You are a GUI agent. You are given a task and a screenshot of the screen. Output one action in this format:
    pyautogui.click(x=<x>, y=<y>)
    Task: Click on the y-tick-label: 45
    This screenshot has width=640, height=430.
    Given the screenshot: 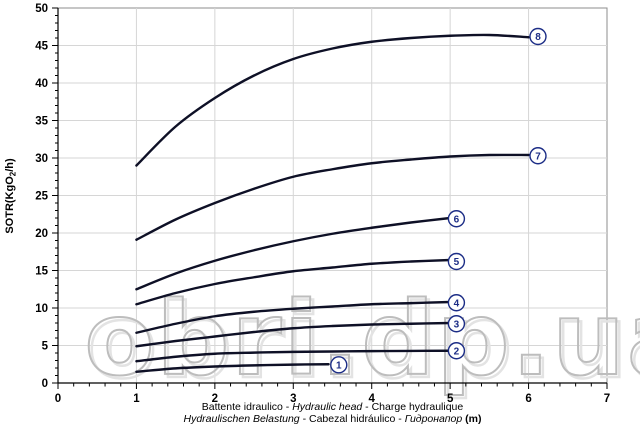 What is the action you would take?
    pyautogui.click(x=41, y=47)
    